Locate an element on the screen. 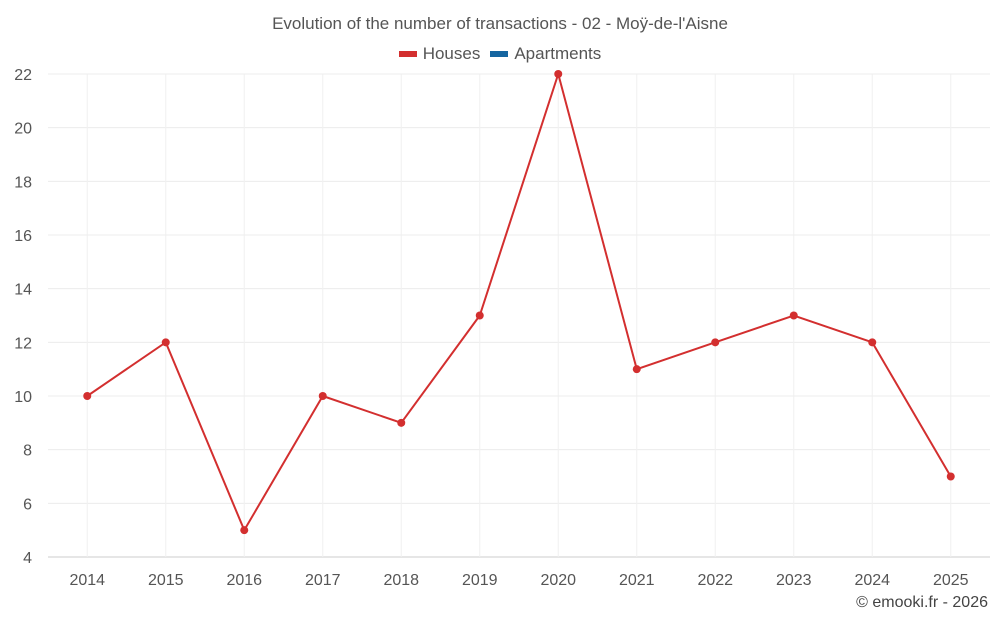 Image resolution: width=1000 pixels, height=625 pixels. legend-swatch-apartments is located at coordinates (499, 54).